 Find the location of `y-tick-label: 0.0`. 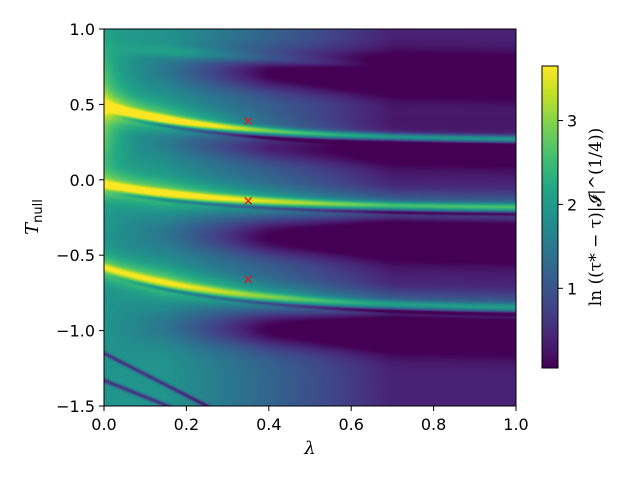

y-tick-label: 0.0 is located at coordinates (82, 180).